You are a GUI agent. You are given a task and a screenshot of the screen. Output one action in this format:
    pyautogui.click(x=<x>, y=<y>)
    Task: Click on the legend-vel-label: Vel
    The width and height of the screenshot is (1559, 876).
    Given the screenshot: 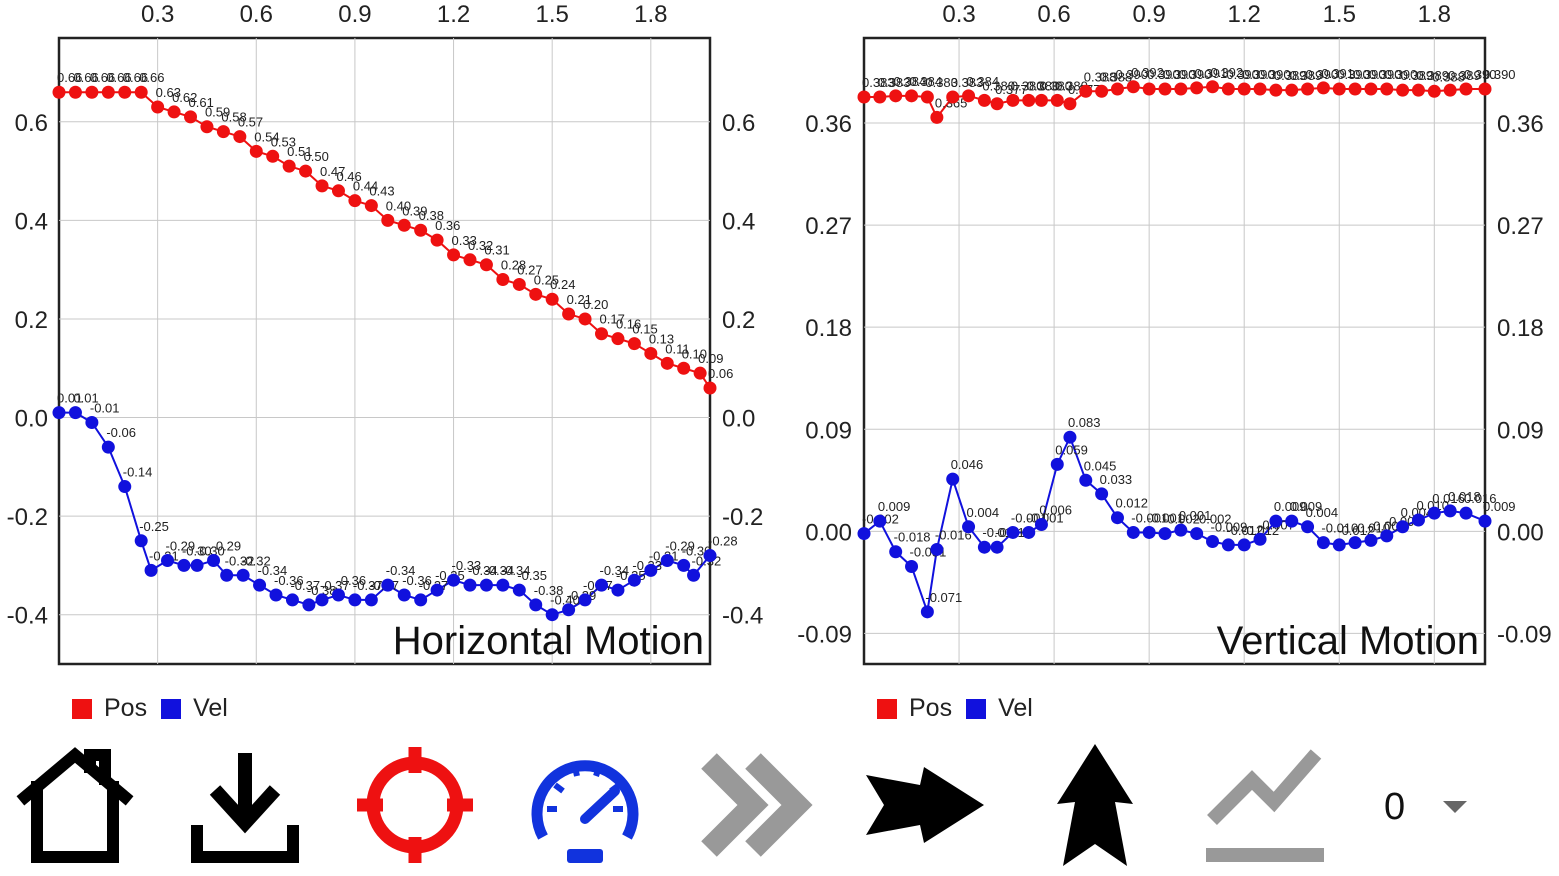 What is the action you would take?
    pyautogui.click(x=1015, y=708)
    